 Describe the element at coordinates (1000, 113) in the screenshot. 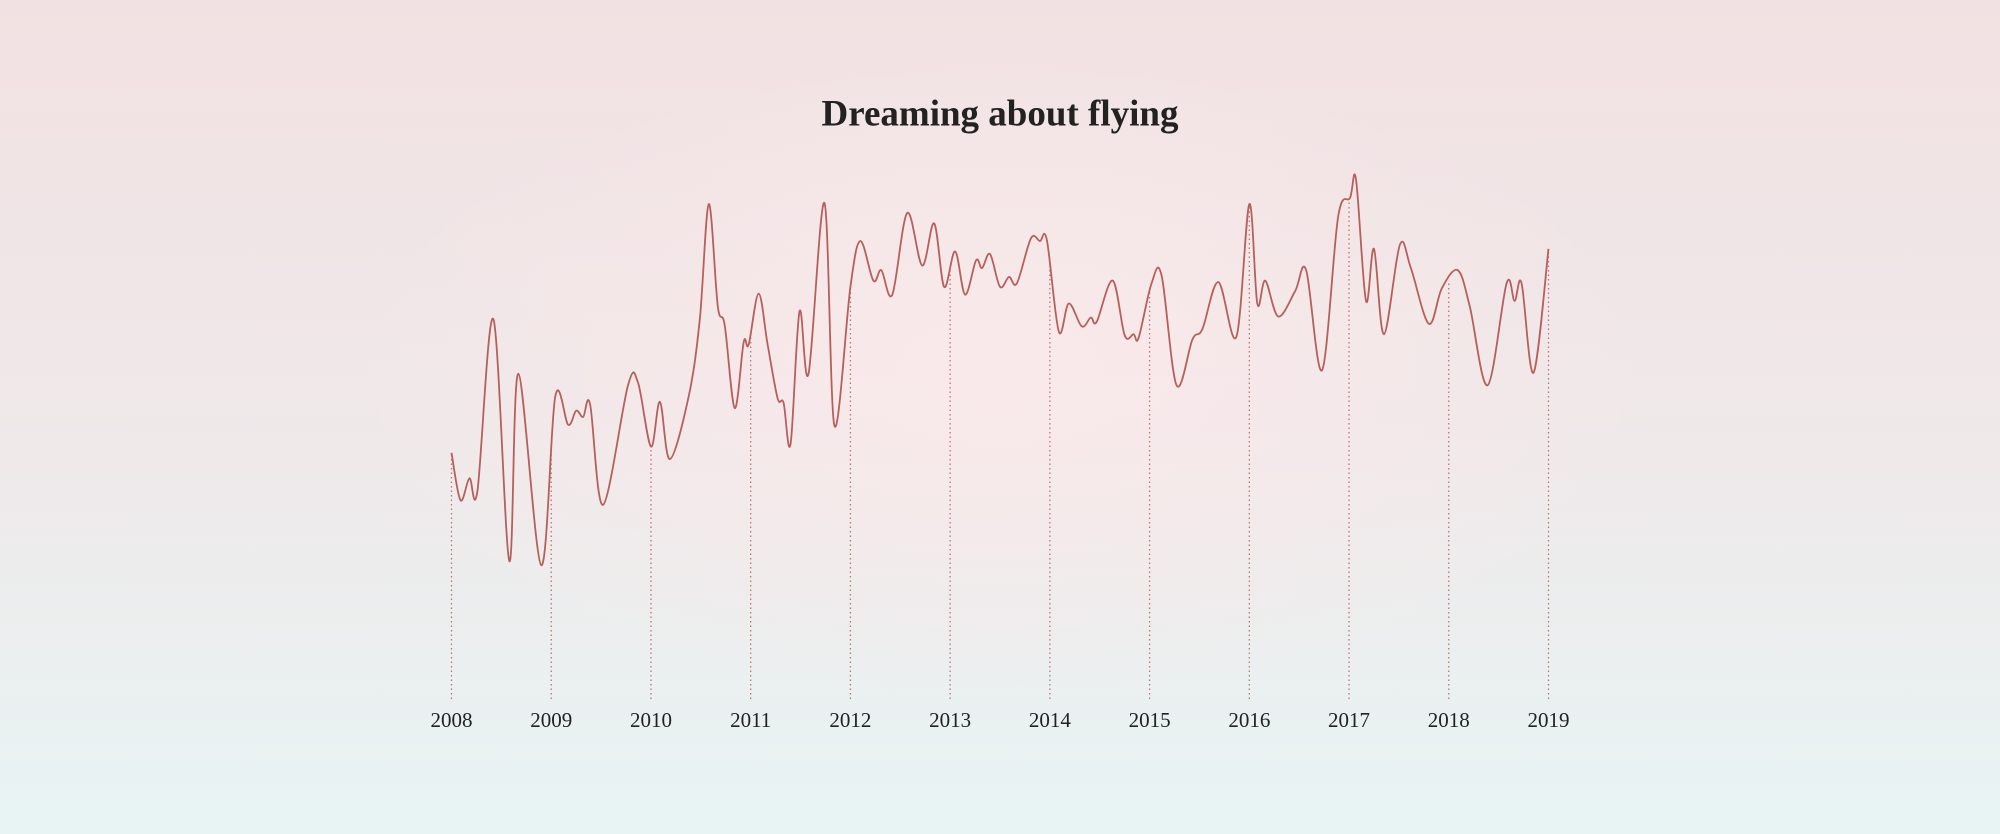

I see `chart-title: Dreaming about flying` at that location.